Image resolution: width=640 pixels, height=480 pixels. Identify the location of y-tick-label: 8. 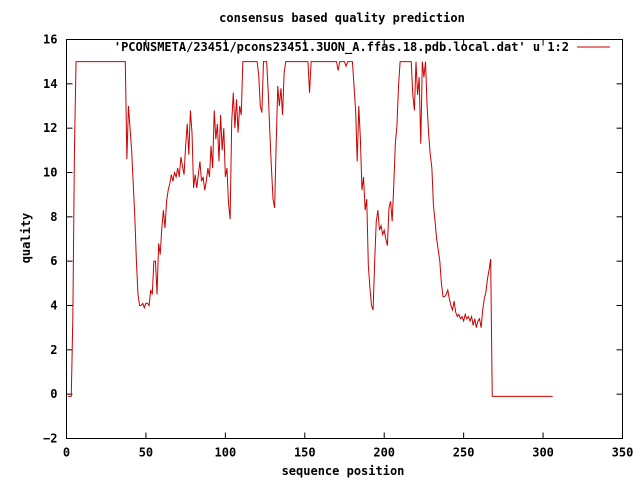
(53, 217).